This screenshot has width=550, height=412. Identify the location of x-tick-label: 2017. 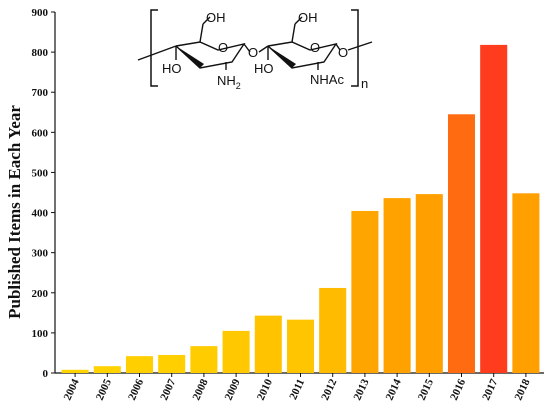
(490, 389).